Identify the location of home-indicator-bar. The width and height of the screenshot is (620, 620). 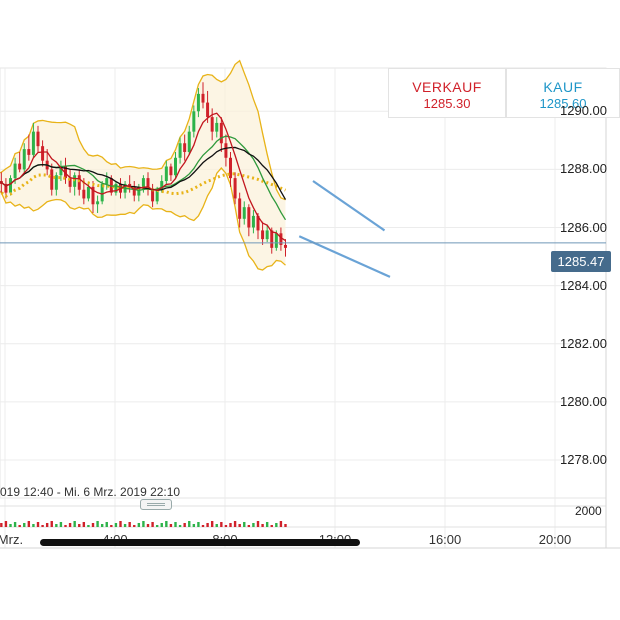
(200, 542).